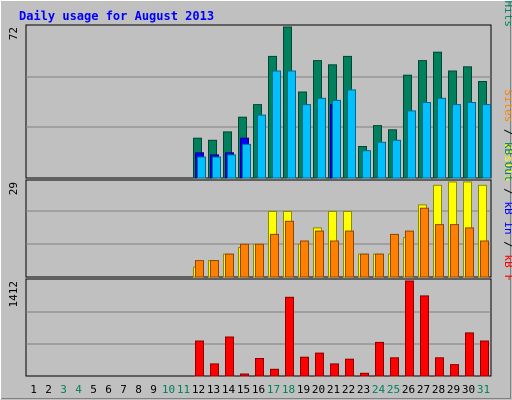 The image size is (512, 400). Describe the element at coordinates (288, 389) in the screenshot. I see `x-tick-label: 18` at that location.